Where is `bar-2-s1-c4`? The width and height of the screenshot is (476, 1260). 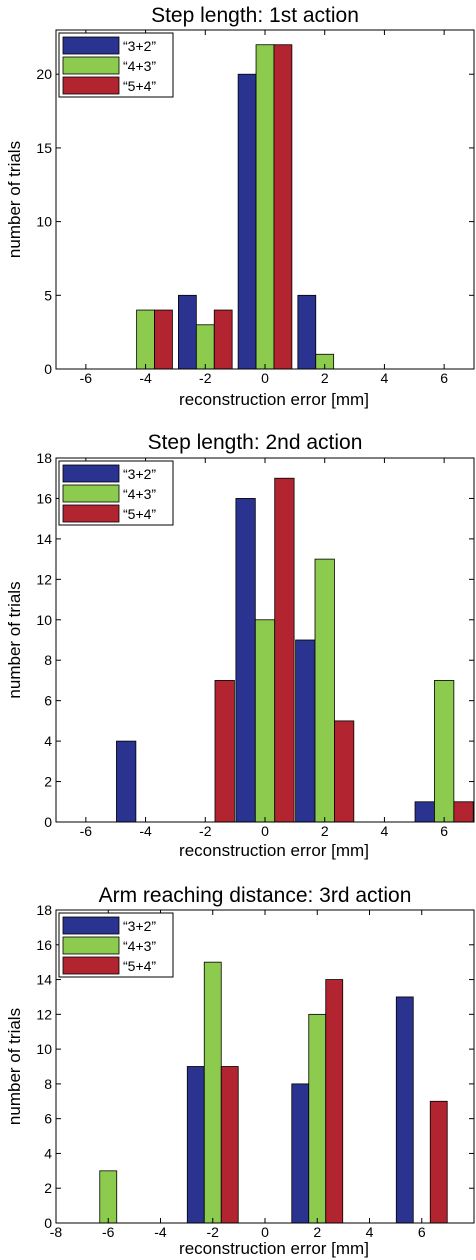 bar-2-s1-c4 is located at coordinates (305, 731).